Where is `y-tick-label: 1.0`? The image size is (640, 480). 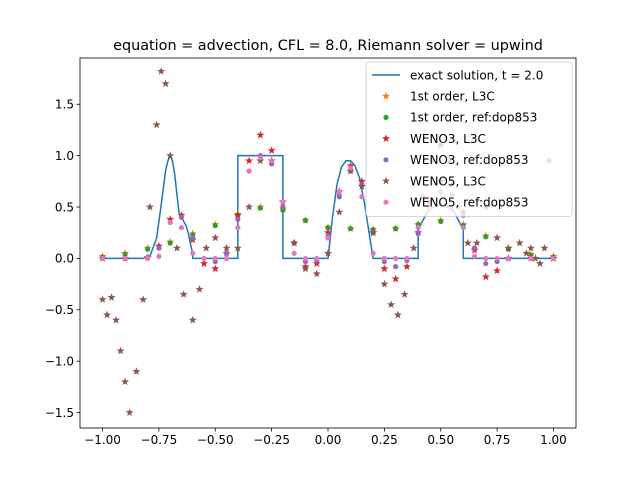
y-tick-label: 1.0 is located at coordinates (64, 156).